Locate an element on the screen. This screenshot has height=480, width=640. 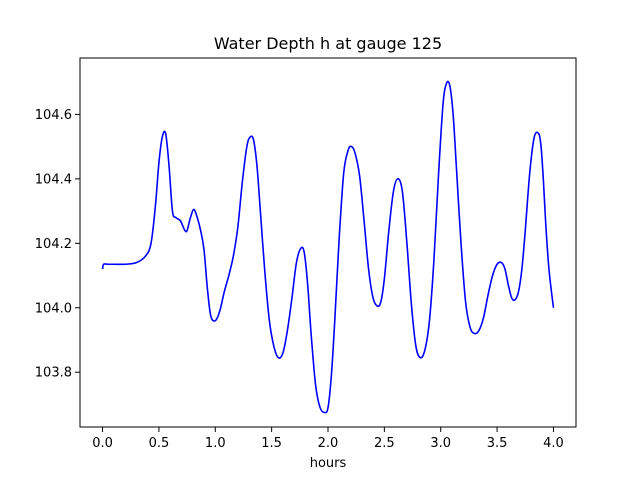
chart-title: Water Depth h at gauge 125 is located at coordinates (328, 43).